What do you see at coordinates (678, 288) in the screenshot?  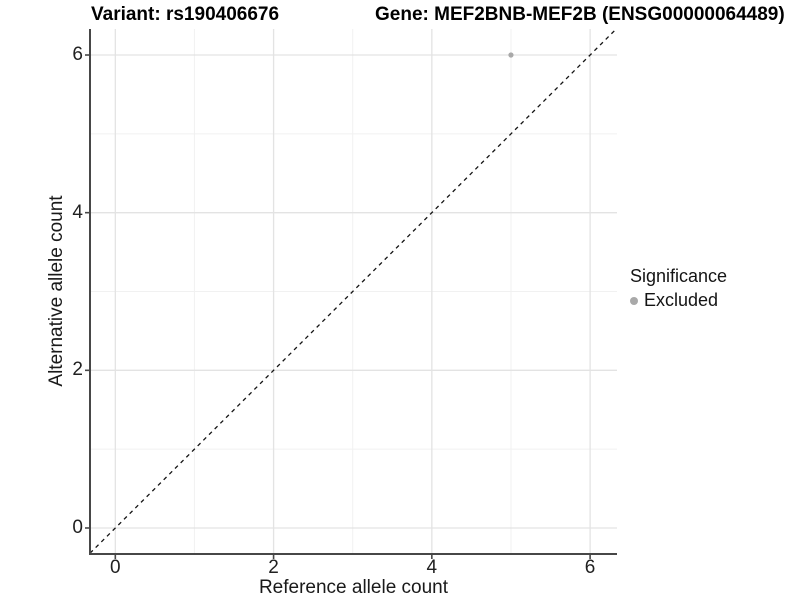 I see `legend: Significance Excluded` at bounding box center [678, 288].